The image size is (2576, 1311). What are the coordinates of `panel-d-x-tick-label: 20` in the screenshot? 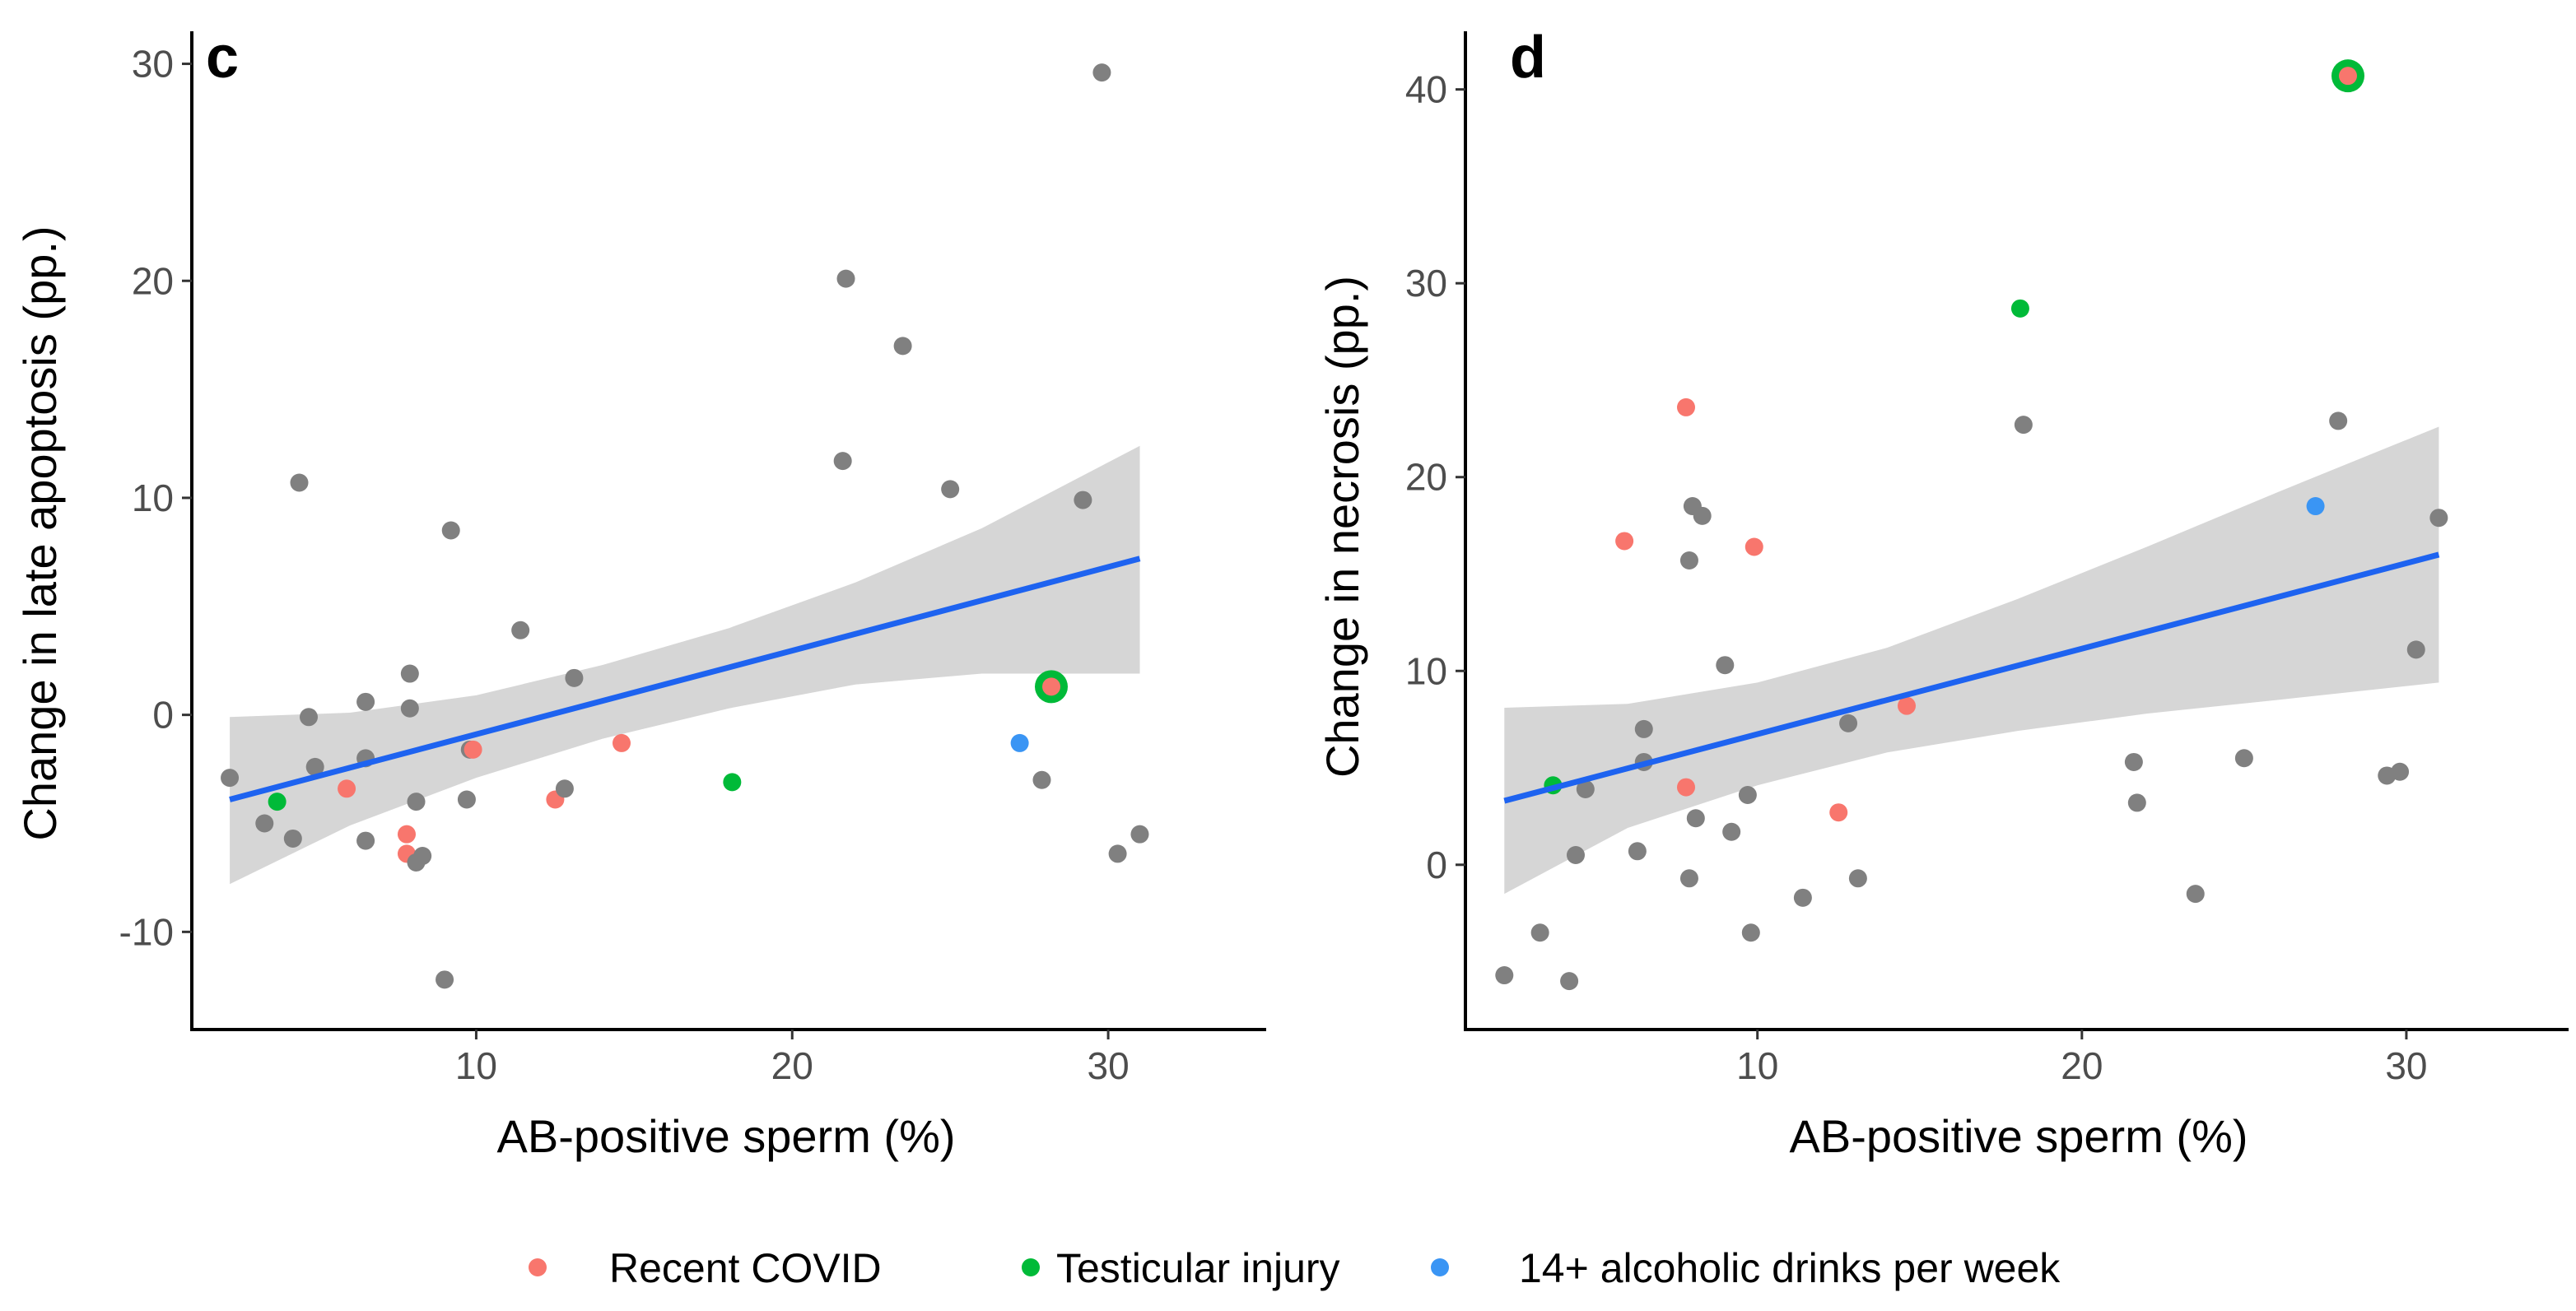 It's located at (2082, 1065).